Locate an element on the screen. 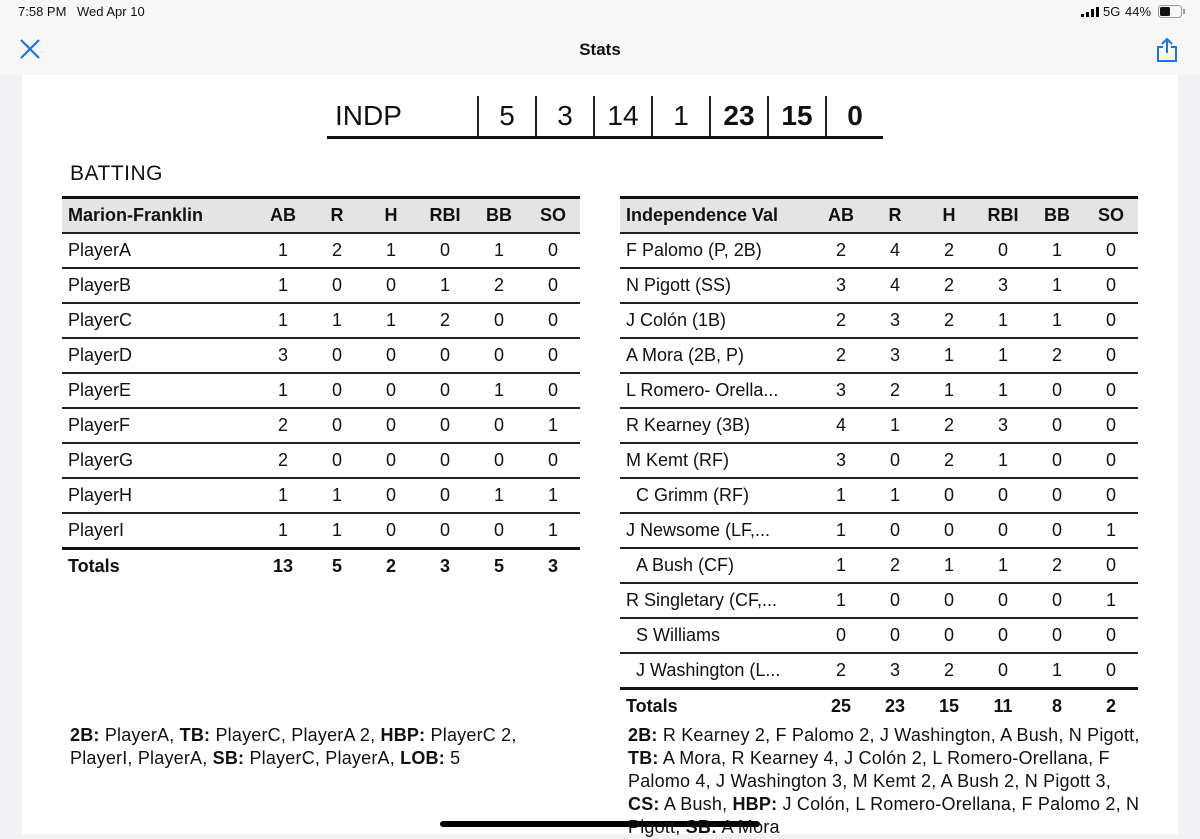  player-row: R Singletary (CF,... 1 0 0 0 0 1 is located at coordinates (879, 601).